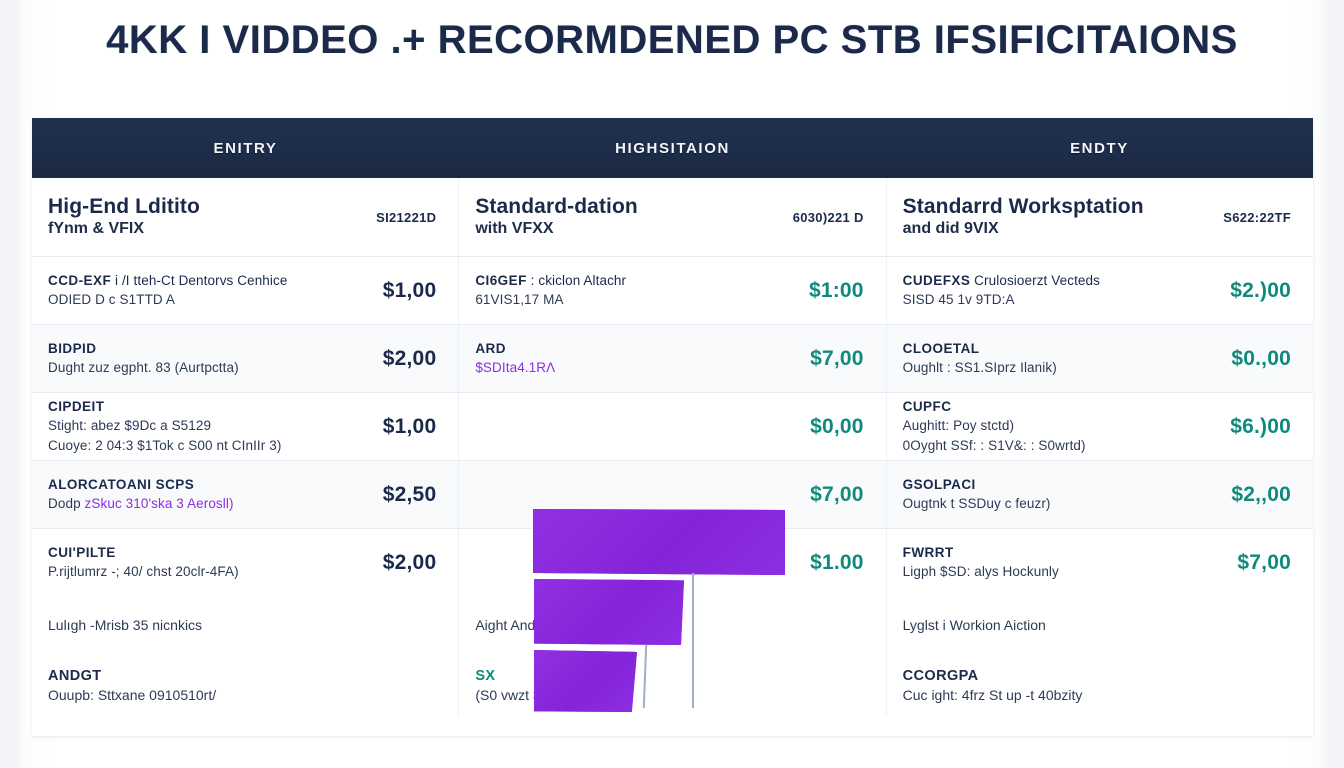  Describe the element at coordinates (245, 148) in the screenshot. I see `column-header-entry: ENITRY` at that location.